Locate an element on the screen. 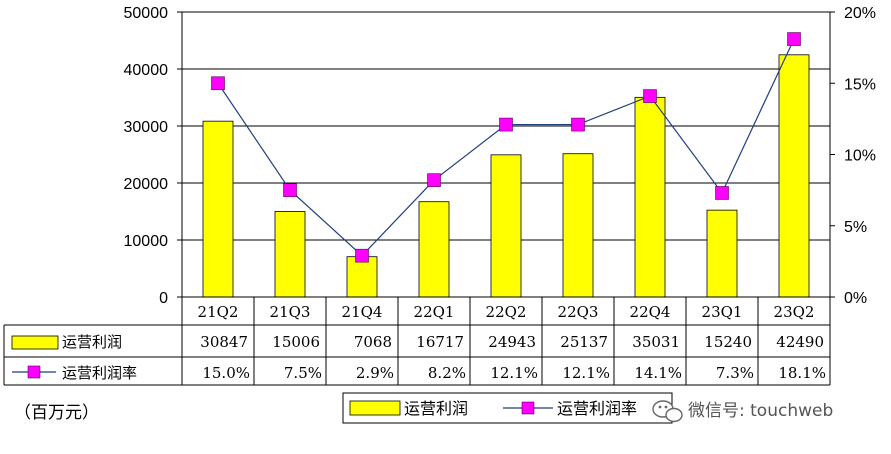 The width and height of the screenshot is (891, 454). category-label: 21Q3 is located at coordinates (290, 312).